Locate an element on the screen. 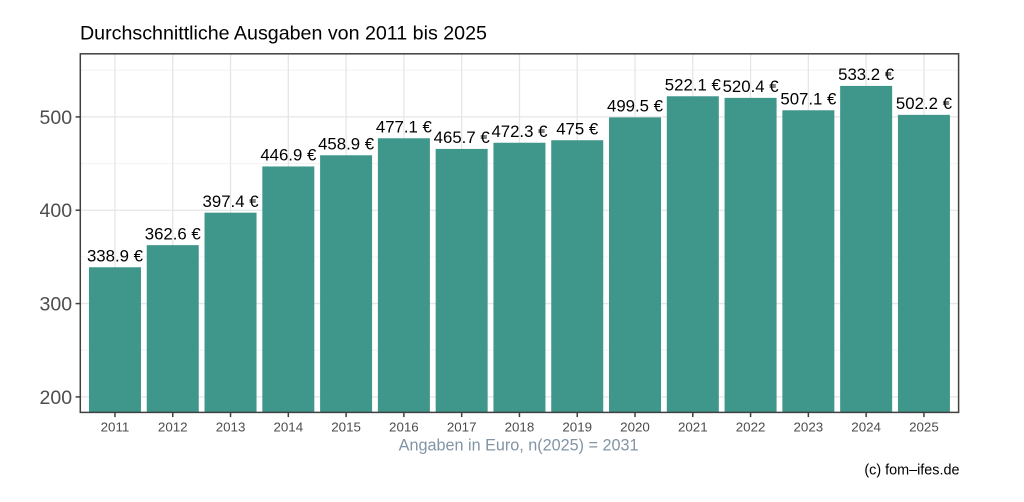 The width and height of the screenshot is (1024, 502). svg-text: 2020 is located at coordinates (635, 427).